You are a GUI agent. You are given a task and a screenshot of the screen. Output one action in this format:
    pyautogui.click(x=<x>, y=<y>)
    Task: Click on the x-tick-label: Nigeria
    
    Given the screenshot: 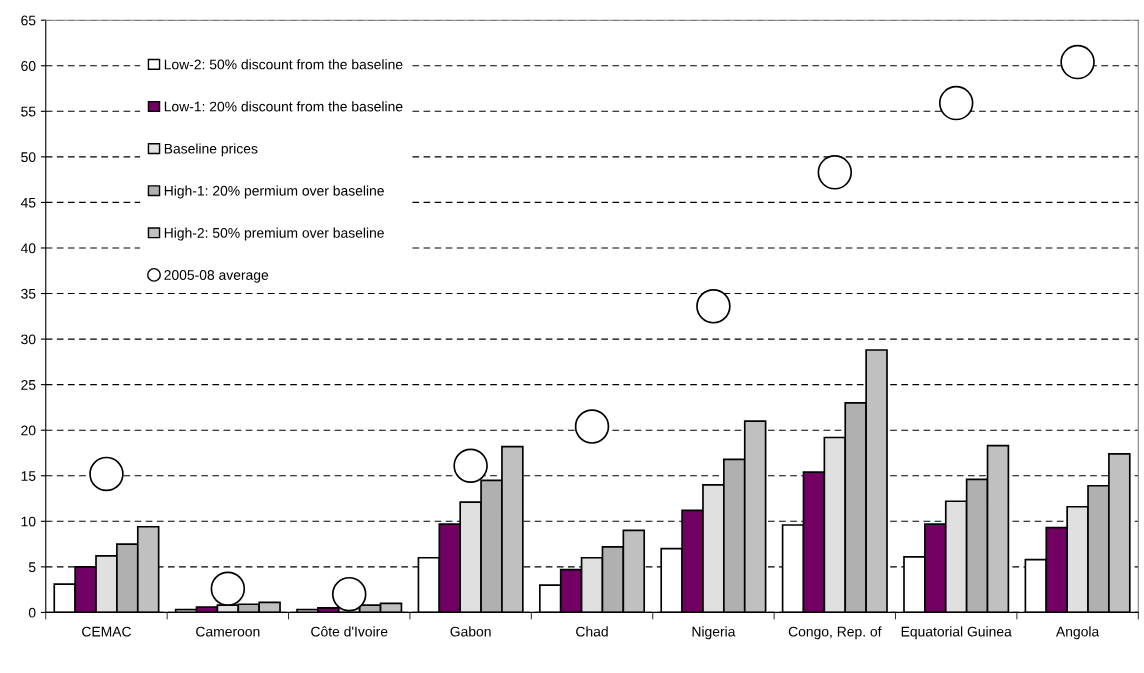 What is the action you would take?
    pyautogui.click(x=714, y=633)
    